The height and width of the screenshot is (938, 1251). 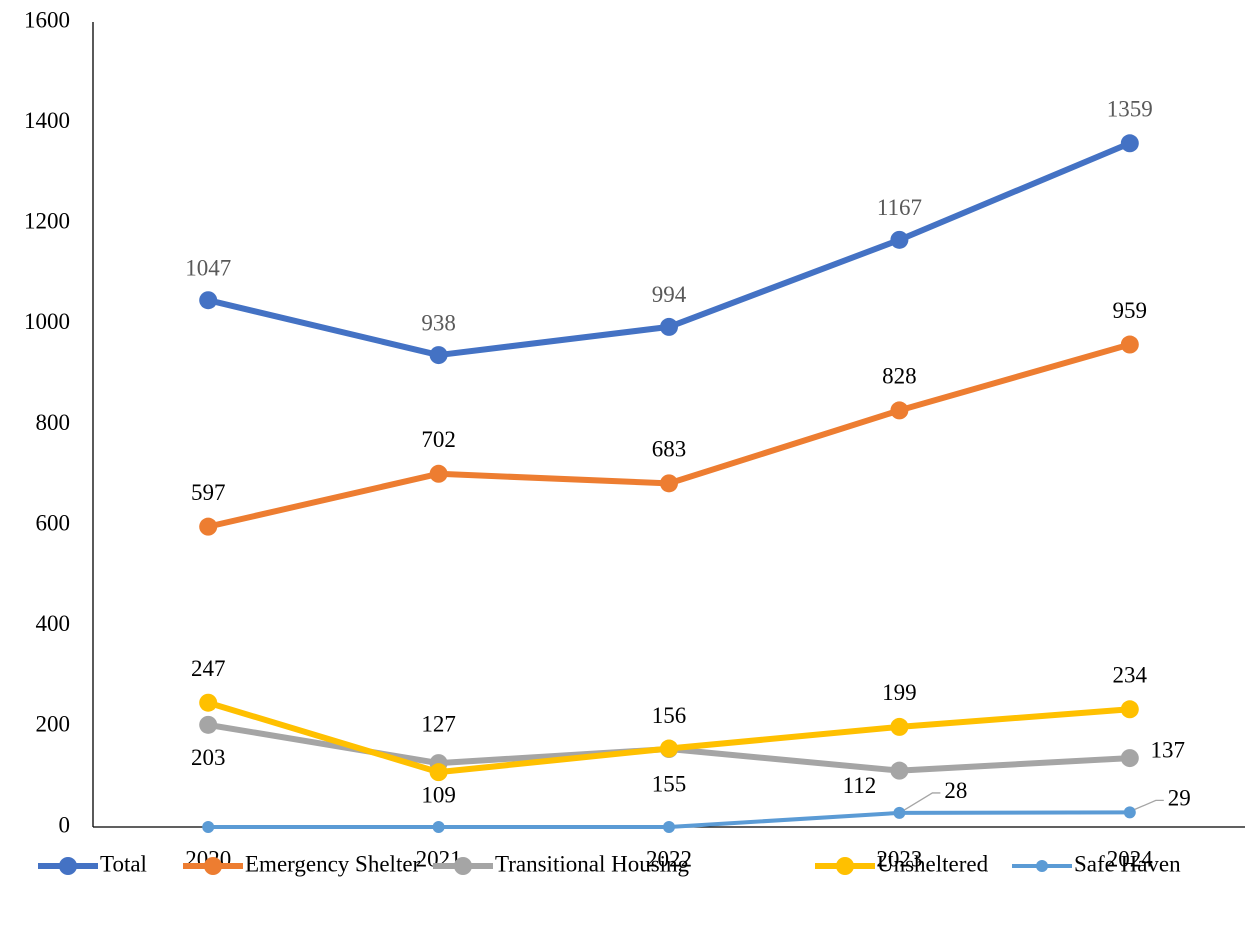 What do you see at coordinates (899, 692) in the screenshot?
I see `data-label: 199` at bounding box center [899, 692].